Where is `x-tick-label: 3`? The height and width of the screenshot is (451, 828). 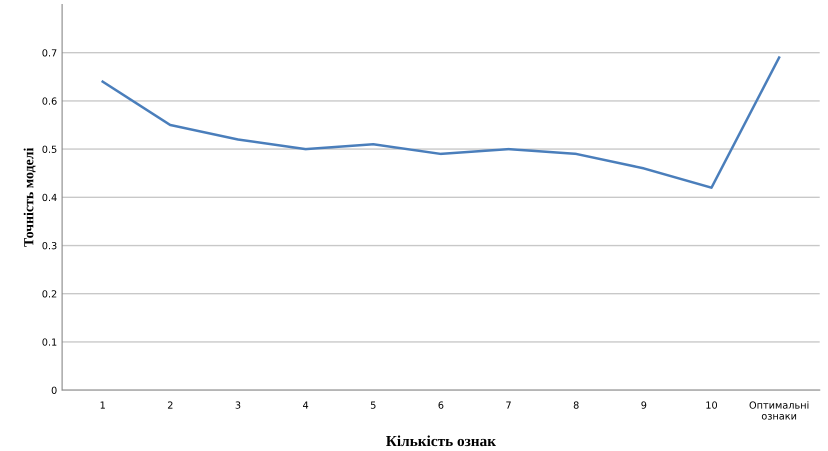 x-tick-label: 3 is located at coordinates (238, 405).